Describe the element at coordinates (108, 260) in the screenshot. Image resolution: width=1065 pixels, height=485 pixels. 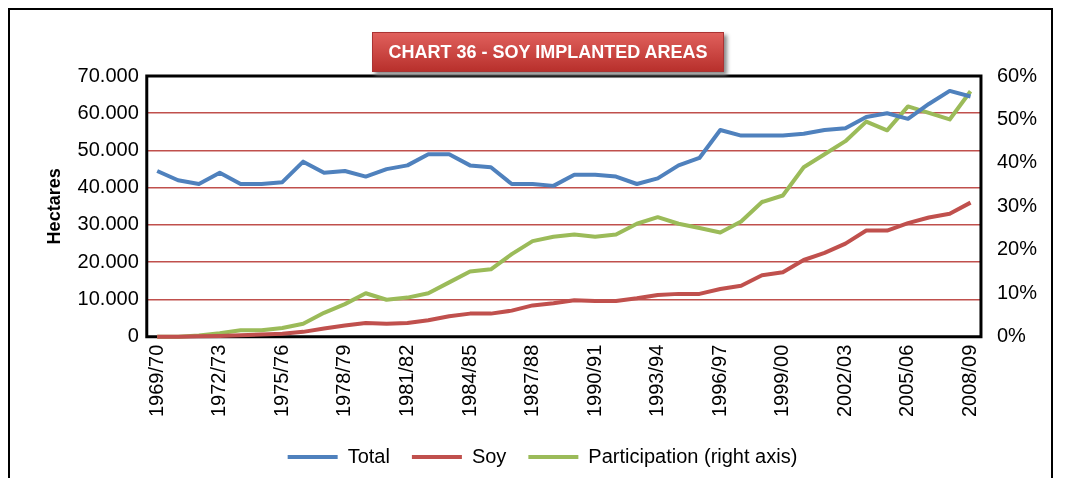
I see `y-tick-label: 20.000` at that location.